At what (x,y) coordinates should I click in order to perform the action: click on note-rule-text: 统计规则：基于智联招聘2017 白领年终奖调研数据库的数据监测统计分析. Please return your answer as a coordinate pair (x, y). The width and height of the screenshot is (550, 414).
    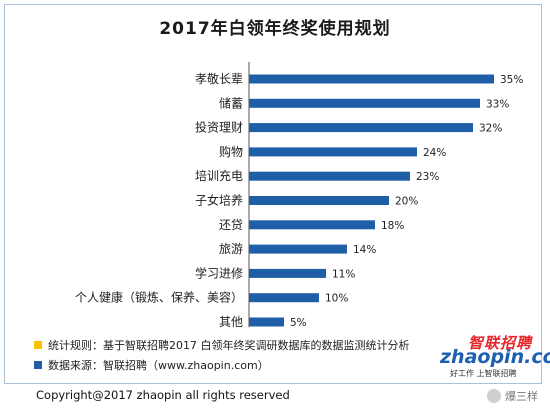
    Looking at the image, I should click on (229, 345).